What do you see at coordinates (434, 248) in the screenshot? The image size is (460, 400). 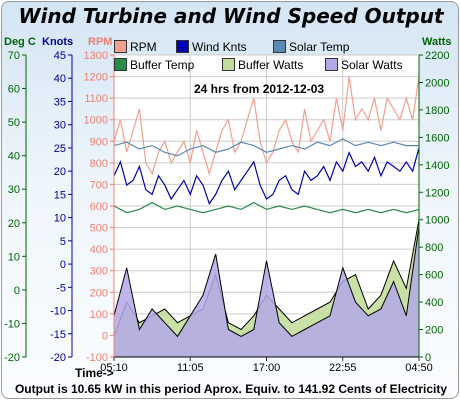 I see `watts-tick-label: 800` at bounding box center [434, 248].